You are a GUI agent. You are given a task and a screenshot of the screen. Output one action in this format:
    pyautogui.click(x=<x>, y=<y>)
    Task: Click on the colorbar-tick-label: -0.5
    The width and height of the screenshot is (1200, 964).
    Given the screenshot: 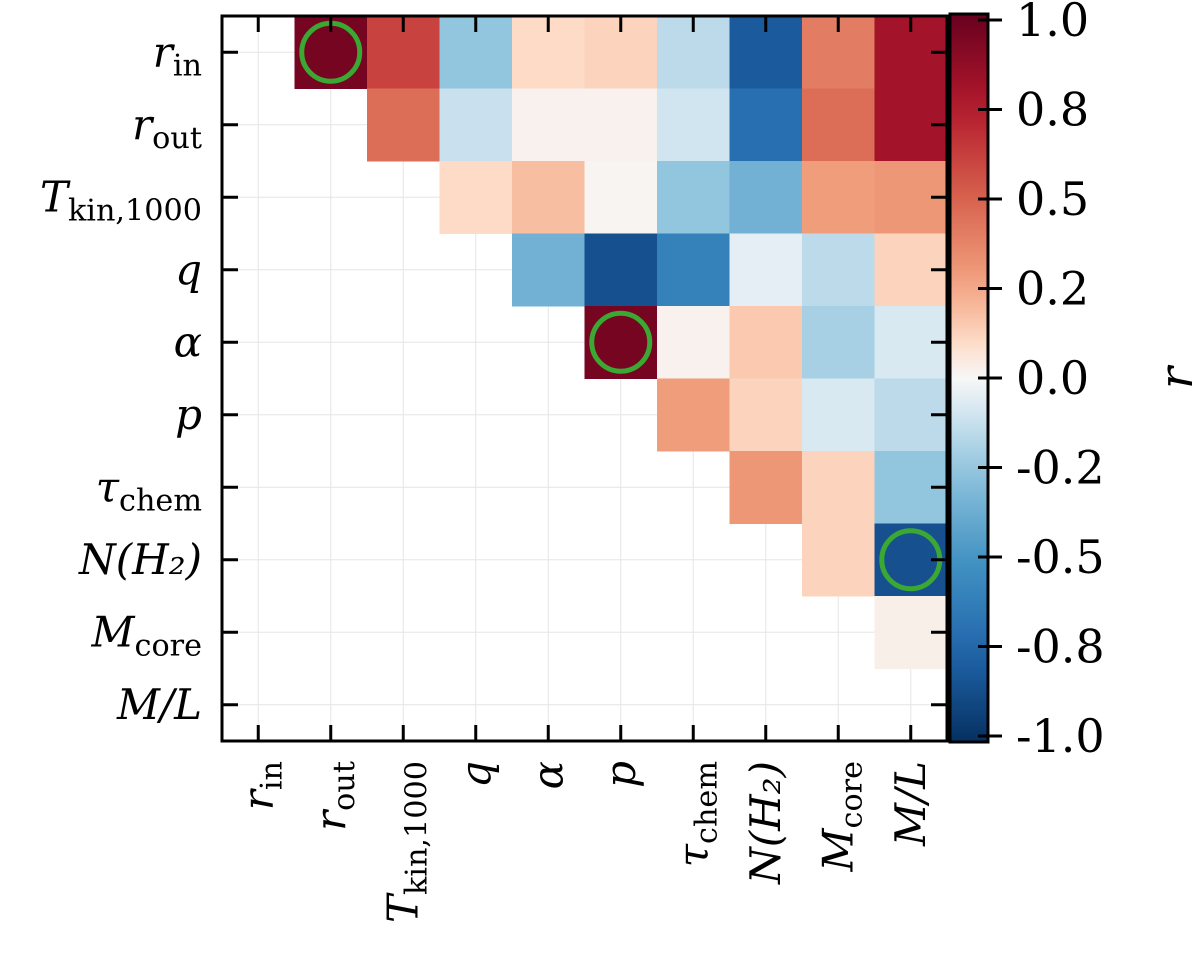 What is the action you would take?
    pyautogui.click(x=1060, y=557)
    